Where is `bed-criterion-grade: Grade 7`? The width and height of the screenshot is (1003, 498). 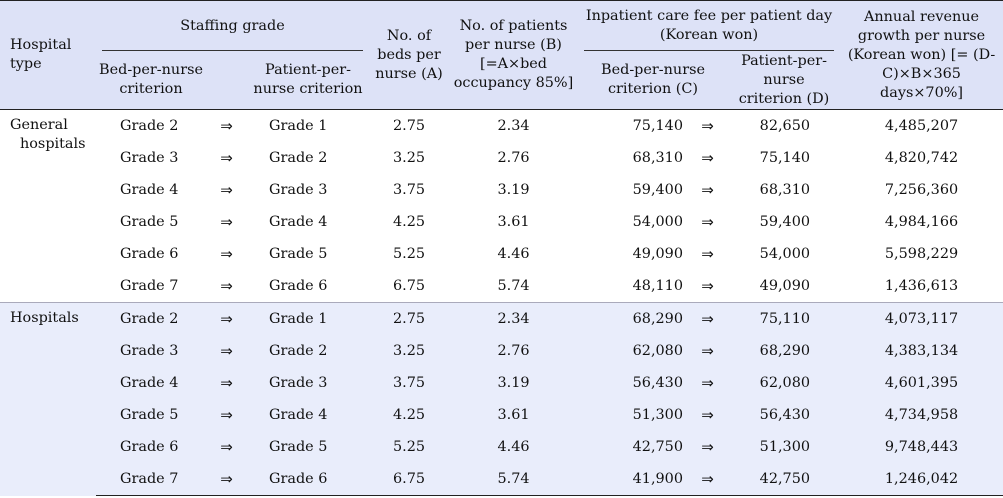
bed-criterion-grade: Grade 7 is located at coordinates (151, 286).